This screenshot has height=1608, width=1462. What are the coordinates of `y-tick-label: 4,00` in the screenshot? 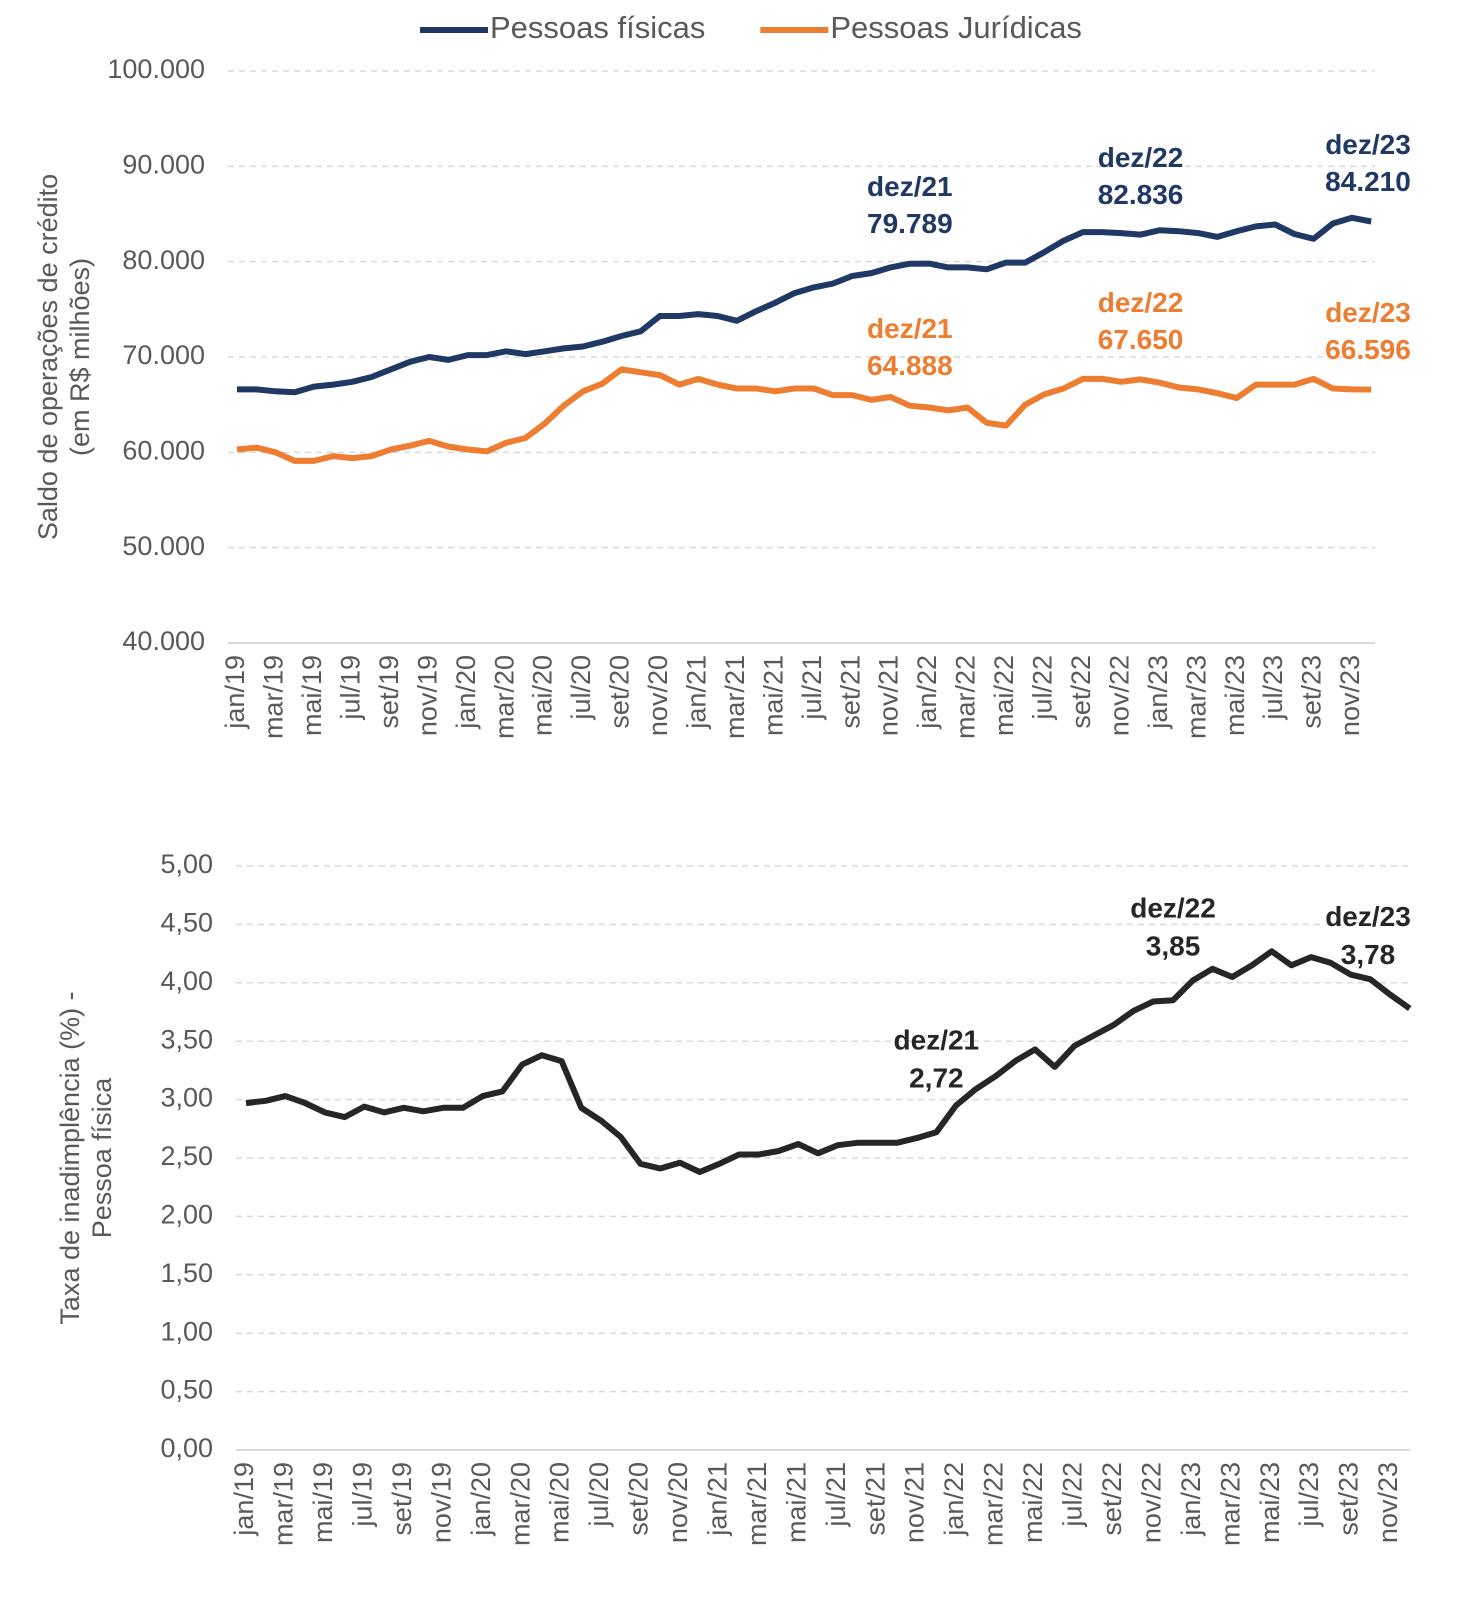 It's located at (186, 981).